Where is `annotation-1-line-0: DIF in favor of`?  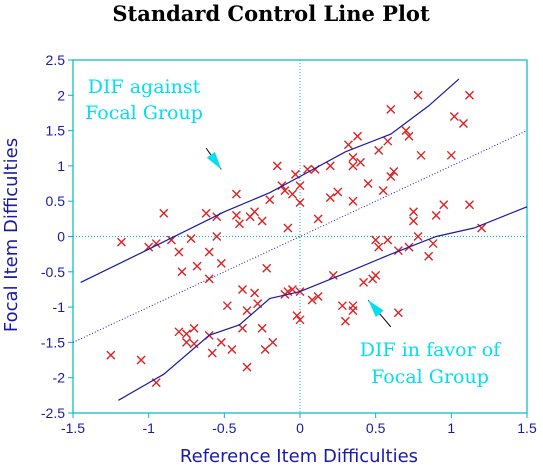
annotation-1-line-0: DIF in favor of is located at coordinates (431, 350).